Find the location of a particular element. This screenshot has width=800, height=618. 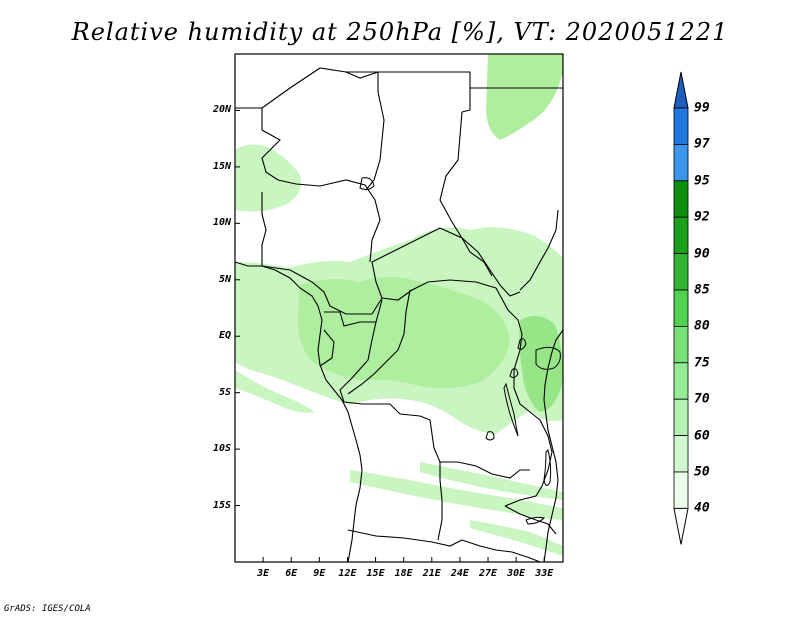

humidity-field-southeast is located at coordinates (491, 481).